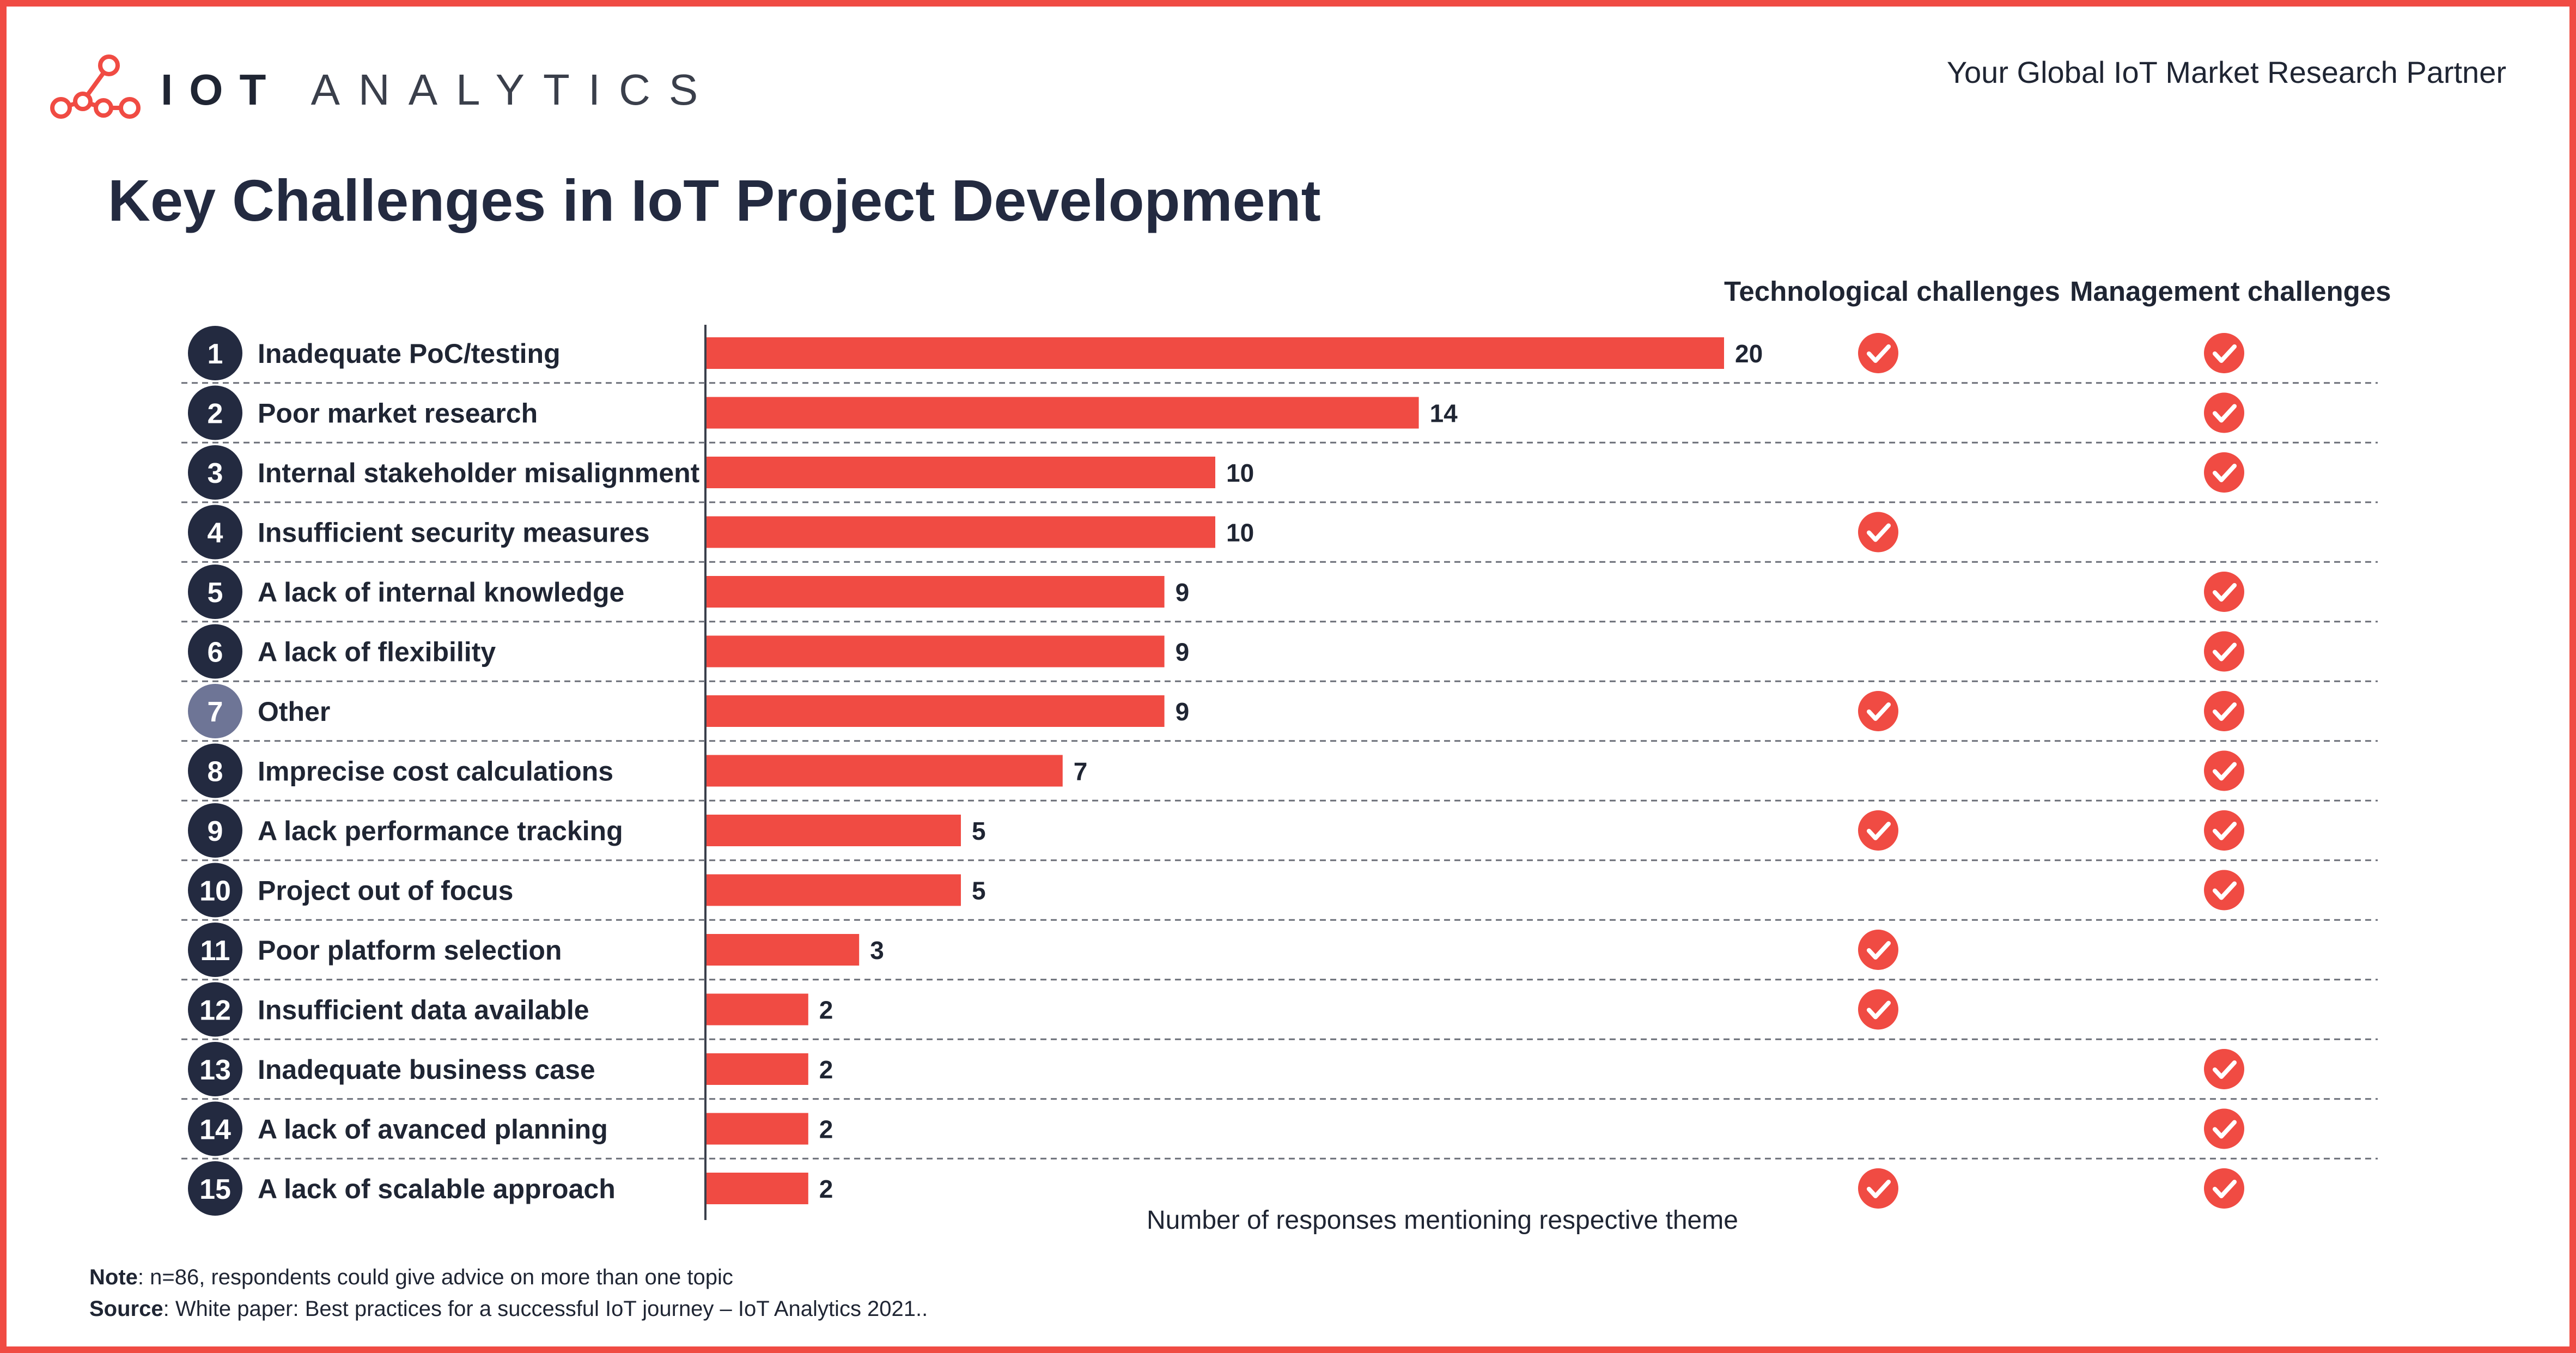 This screenshot has width=2576, height=1353. I want to click on rank-number: 8, so click(216, 772).